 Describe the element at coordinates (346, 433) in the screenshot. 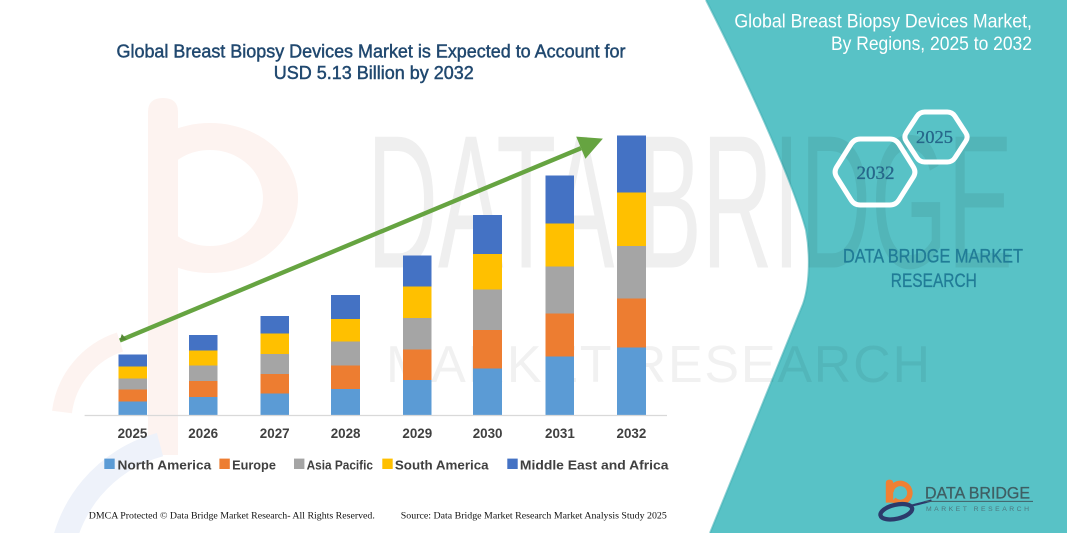

I see `svg-text: 2028` at that location.